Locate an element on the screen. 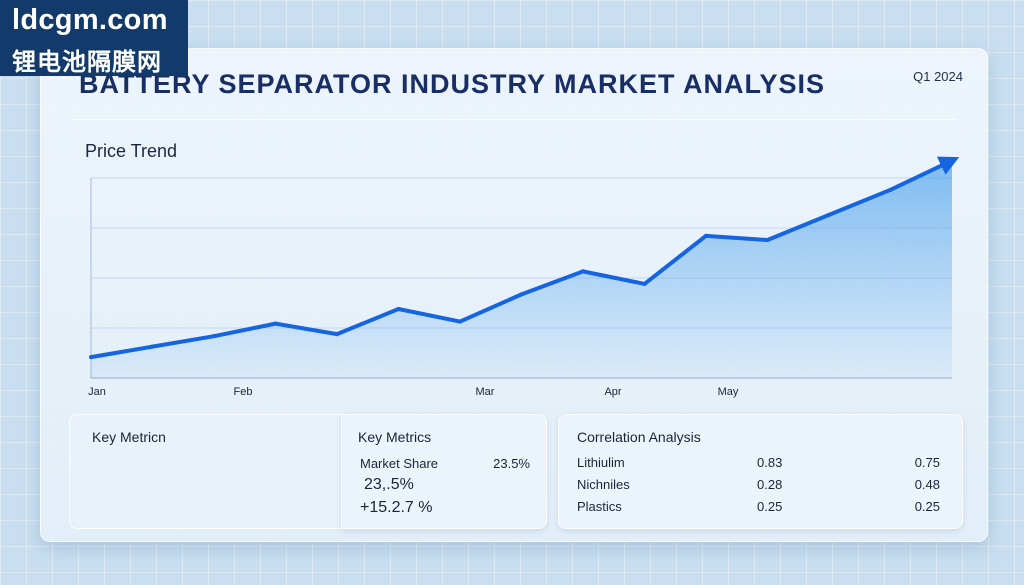 The image size is (1024, 585). key-metrics-title: Key Metrics is located at coordinates (395, 437).